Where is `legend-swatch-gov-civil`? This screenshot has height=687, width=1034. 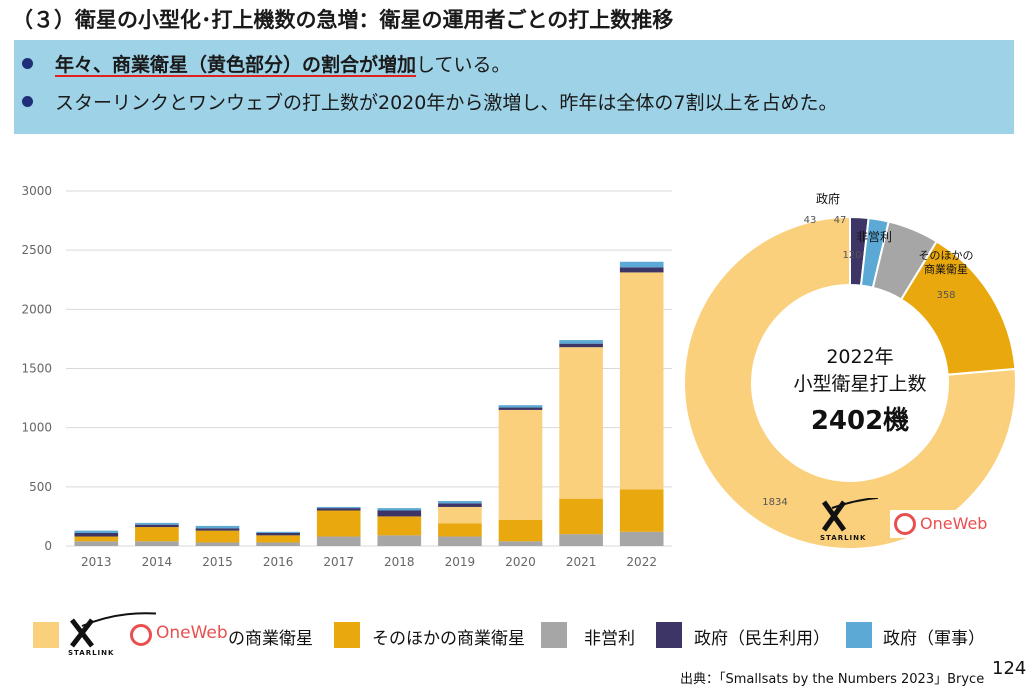
legend-swatch-gov-civil is located at coordinates (669, 635).